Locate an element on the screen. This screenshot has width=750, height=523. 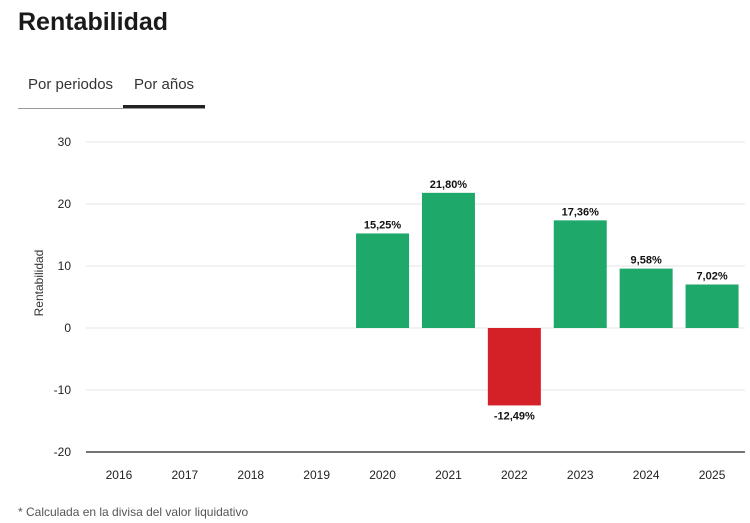
bar-2020 is located at coordinates (383, 280).